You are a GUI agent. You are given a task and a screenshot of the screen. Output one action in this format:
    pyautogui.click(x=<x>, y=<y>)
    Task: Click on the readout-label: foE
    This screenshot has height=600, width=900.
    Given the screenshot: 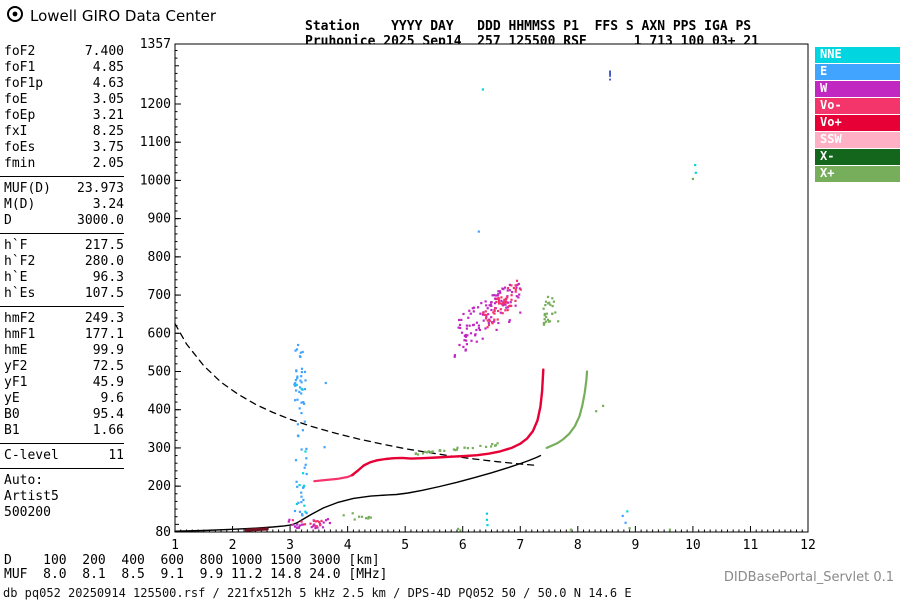 What is the action you would take?
    pyautogui.click(x=16, y=99)
    